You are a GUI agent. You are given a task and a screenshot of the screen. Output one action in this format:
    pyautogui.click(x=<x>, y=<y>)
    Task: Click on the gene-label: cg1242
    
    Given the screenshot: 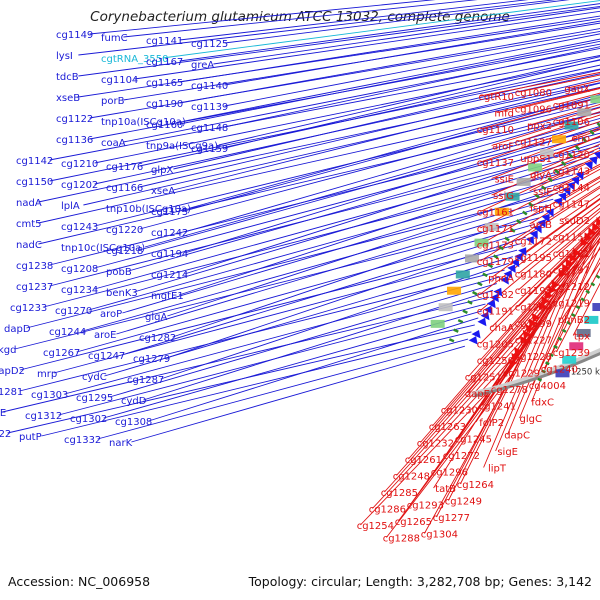 What is the action you would take?
    pyautogui.click(x=169, y=233)
    